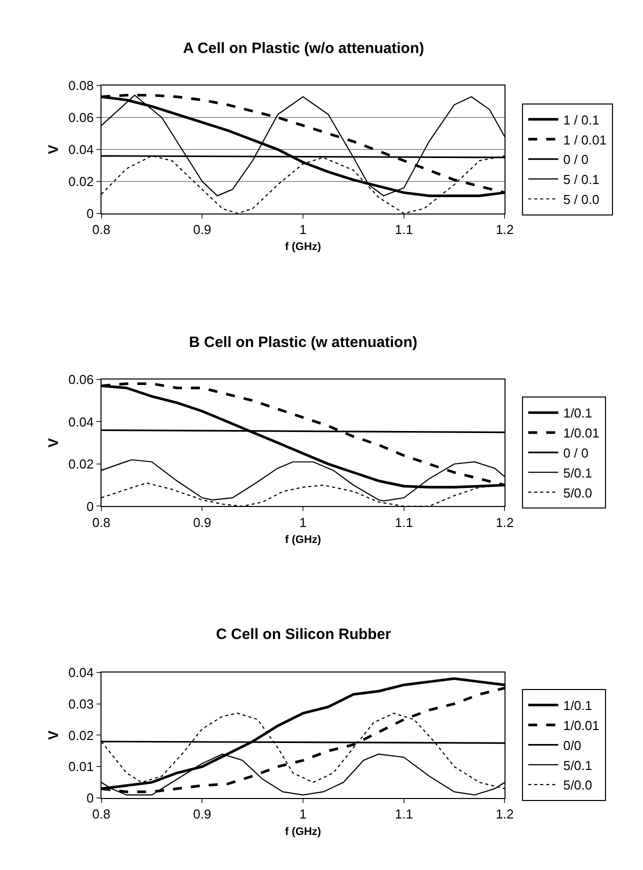  Describe the element at coordinates (304, 634) in the screenshot. I see `chart-title: C Cell on Silicon Rubber` at that location.